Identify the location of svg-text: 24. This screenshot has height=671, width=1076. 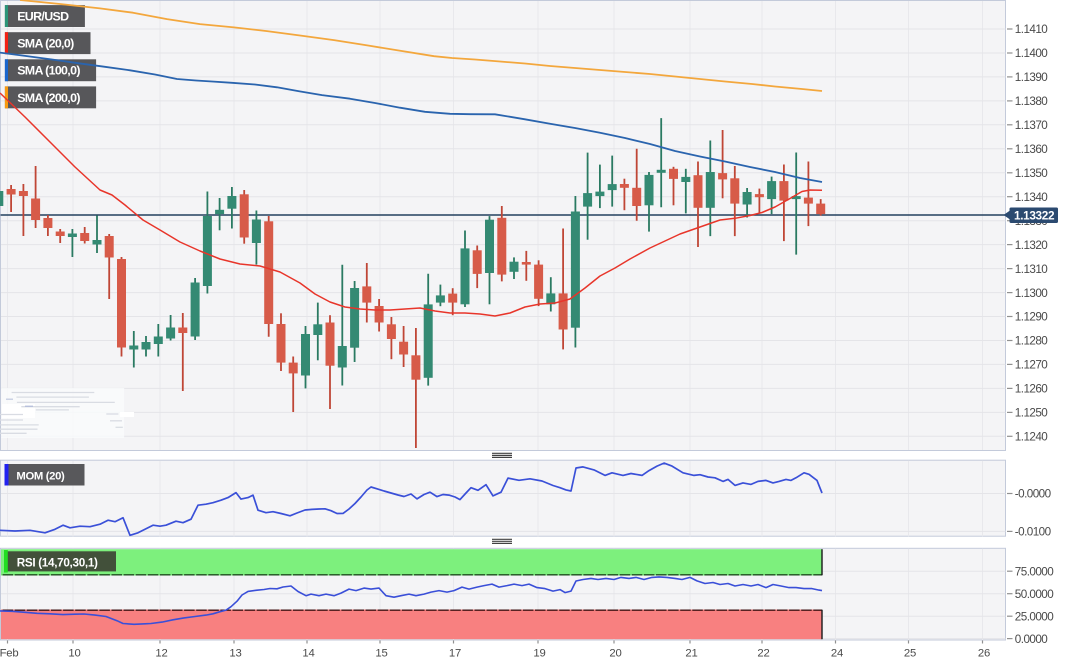
(837, 654).